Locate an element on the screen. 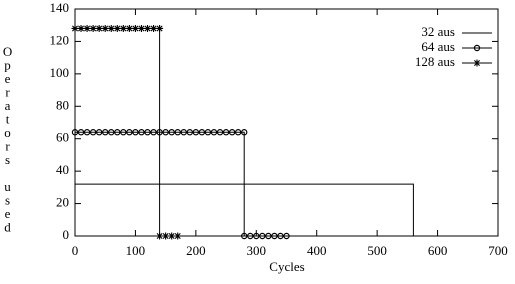 This screenshot has height=284, width=515. x-tick-label: 600 is located at coordinates (438, 250).